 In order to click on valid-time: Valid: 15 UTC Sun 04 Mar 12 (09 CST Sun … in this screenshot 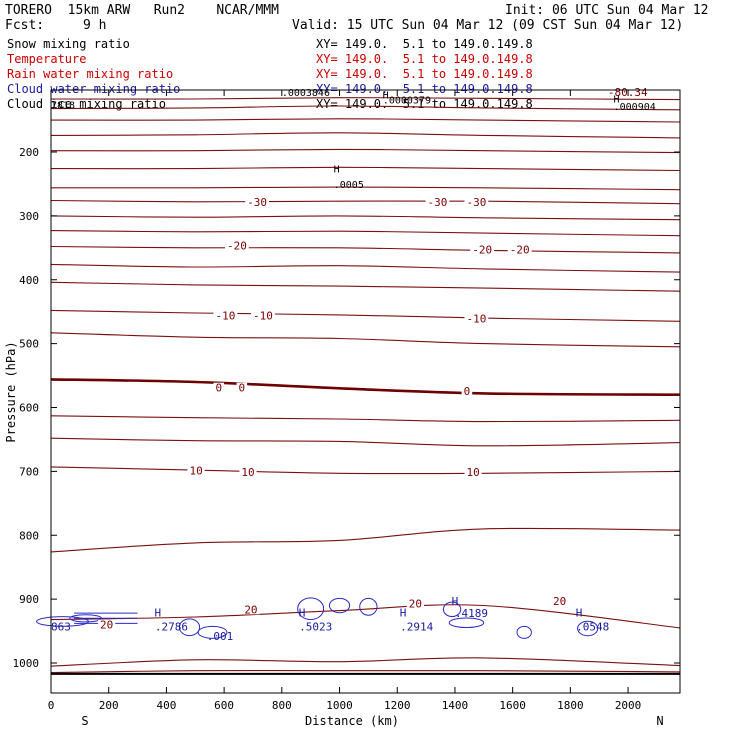, I will do `click(488, 25)`.